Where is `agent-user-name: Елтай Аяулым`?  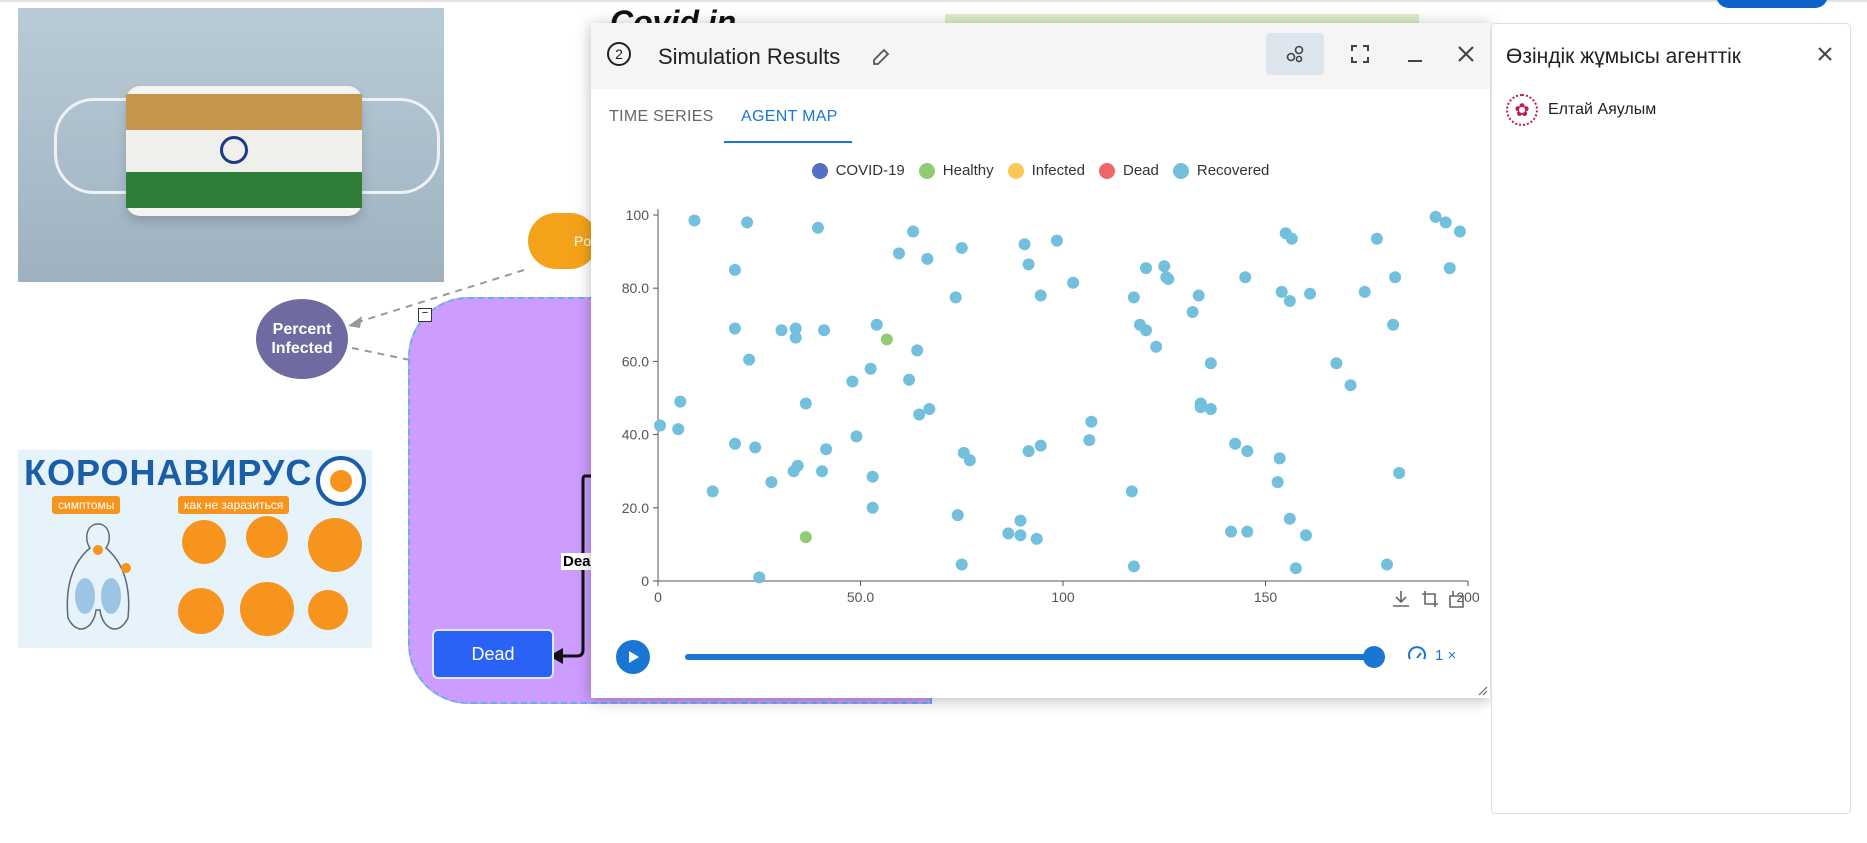 agent-user-name: Елтай Аяулым is located at coordinates (1602, 109).